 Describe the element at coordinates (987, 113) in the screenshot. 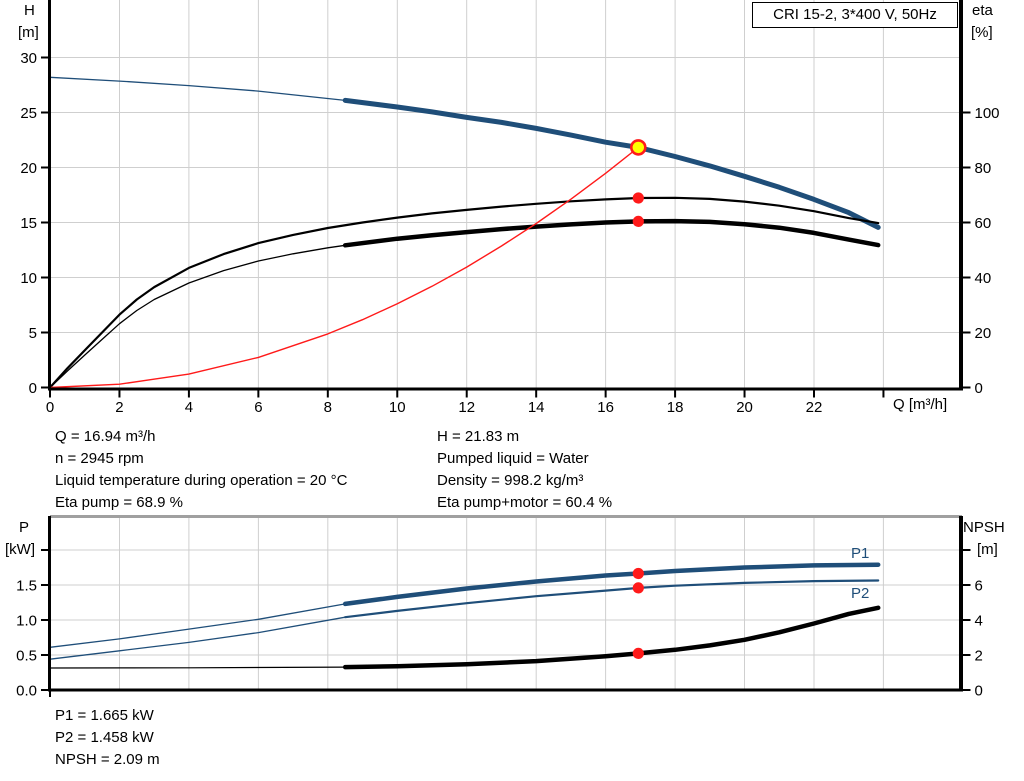

I see `right-tick-label: 100` at that location.